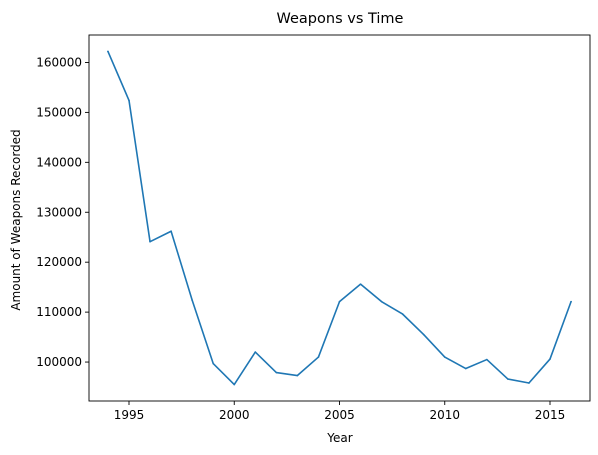 This screenshot has height=455, width=598. I want to click on x-tick-label: 2015, so click(550, 415).